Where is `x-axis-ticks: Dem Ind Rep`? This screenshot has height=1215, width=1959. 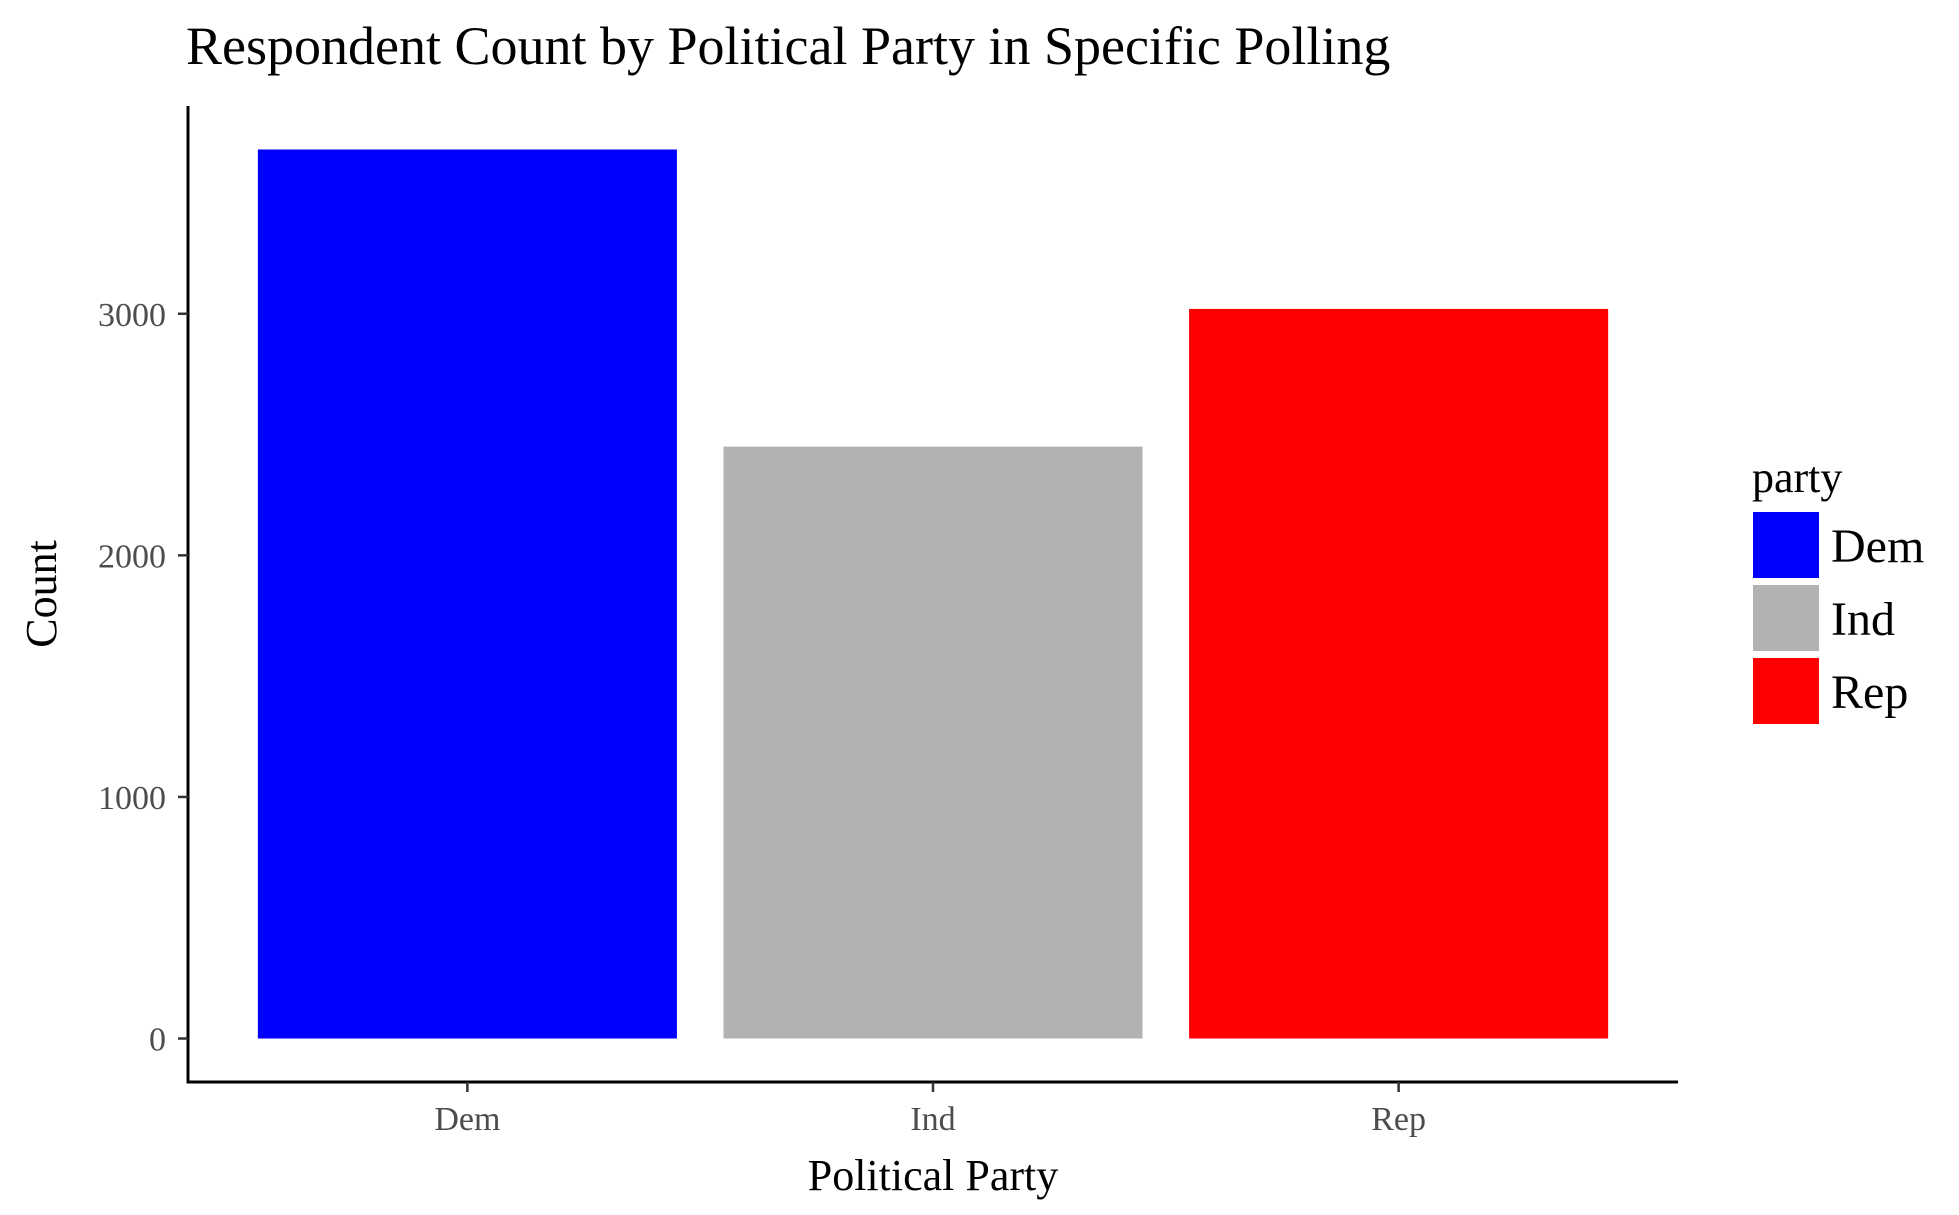 x-axis-ticks: Dem Ind Rep is located at coordinates (930, 1110).